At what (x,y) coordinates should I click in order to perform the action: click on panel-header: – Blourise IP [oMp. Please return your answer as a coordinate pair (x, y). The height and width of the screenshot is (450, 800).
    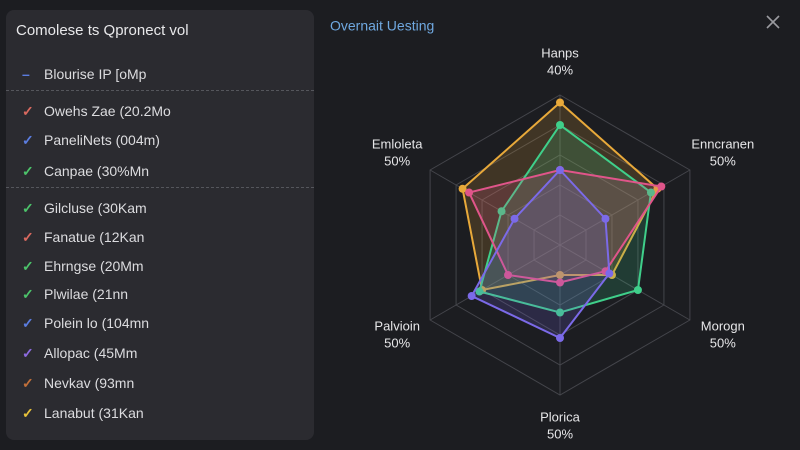
    Looking at the image, I should click on (84, 74).